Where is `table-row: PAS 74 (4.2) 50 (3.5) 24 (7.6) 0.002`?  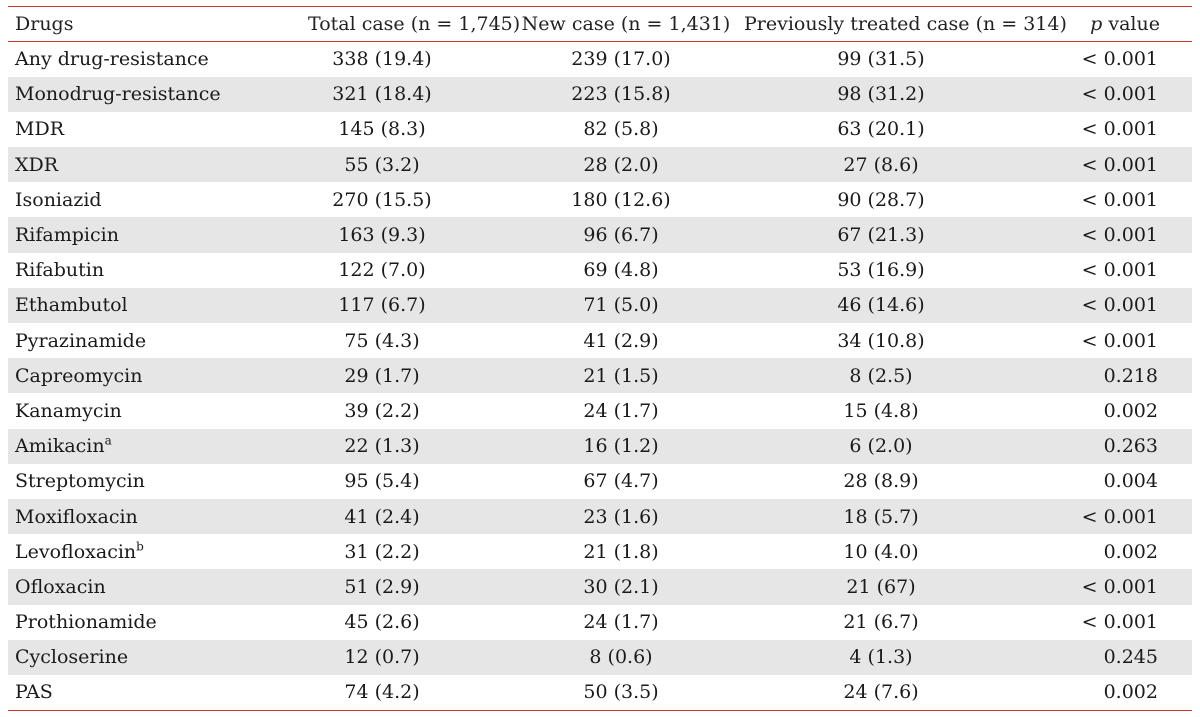
table-row: PAS 74 (4.2) 50 (3.5) 24 (7.6) 0.002 is located at coordinates (600, 693).